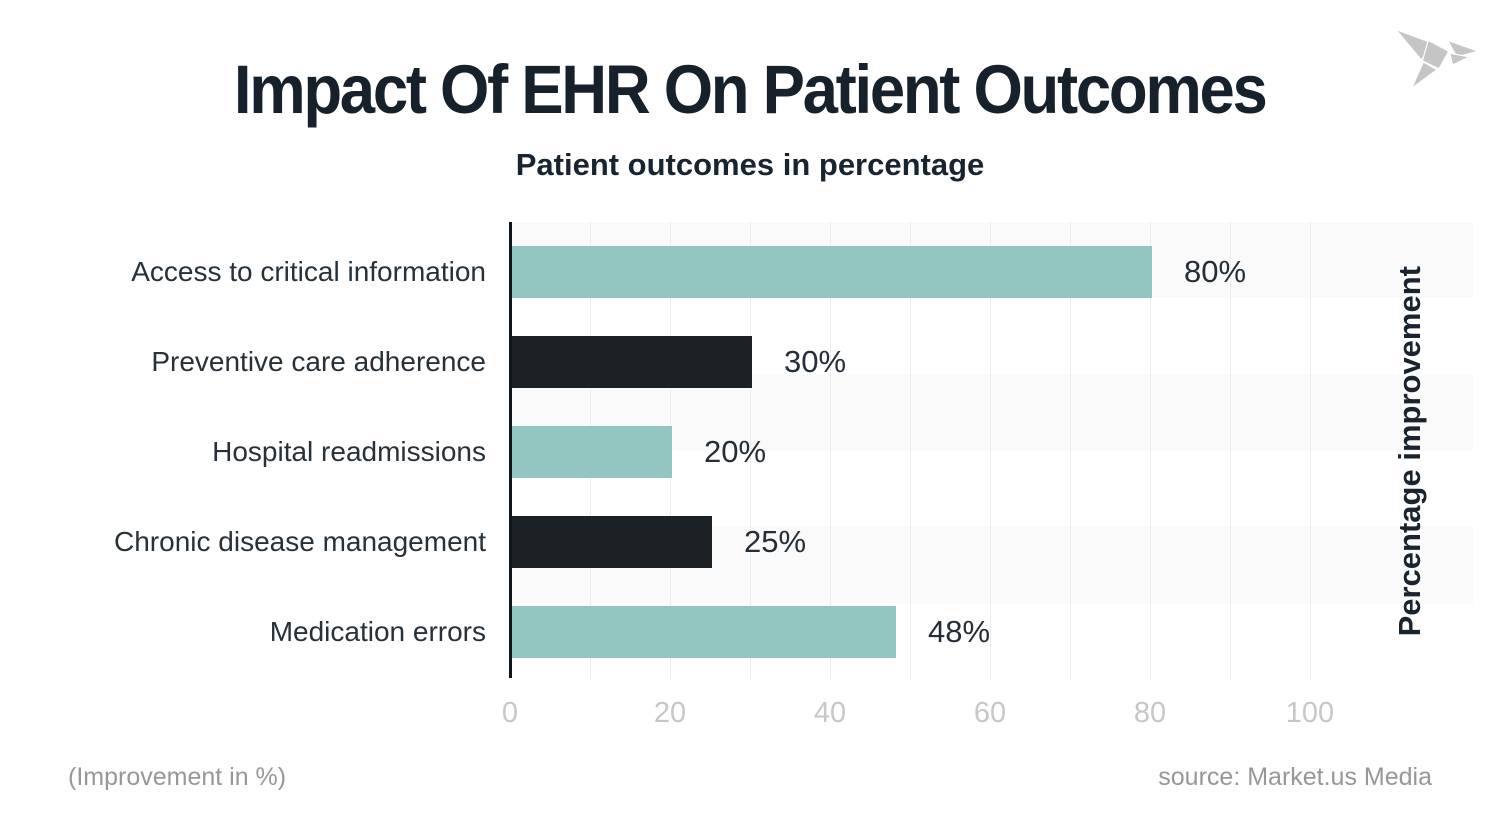 Image resolution: width=1500 pixels, height=836 pixels. I want to click on category-label: Access to critical information, so click(308, 271).